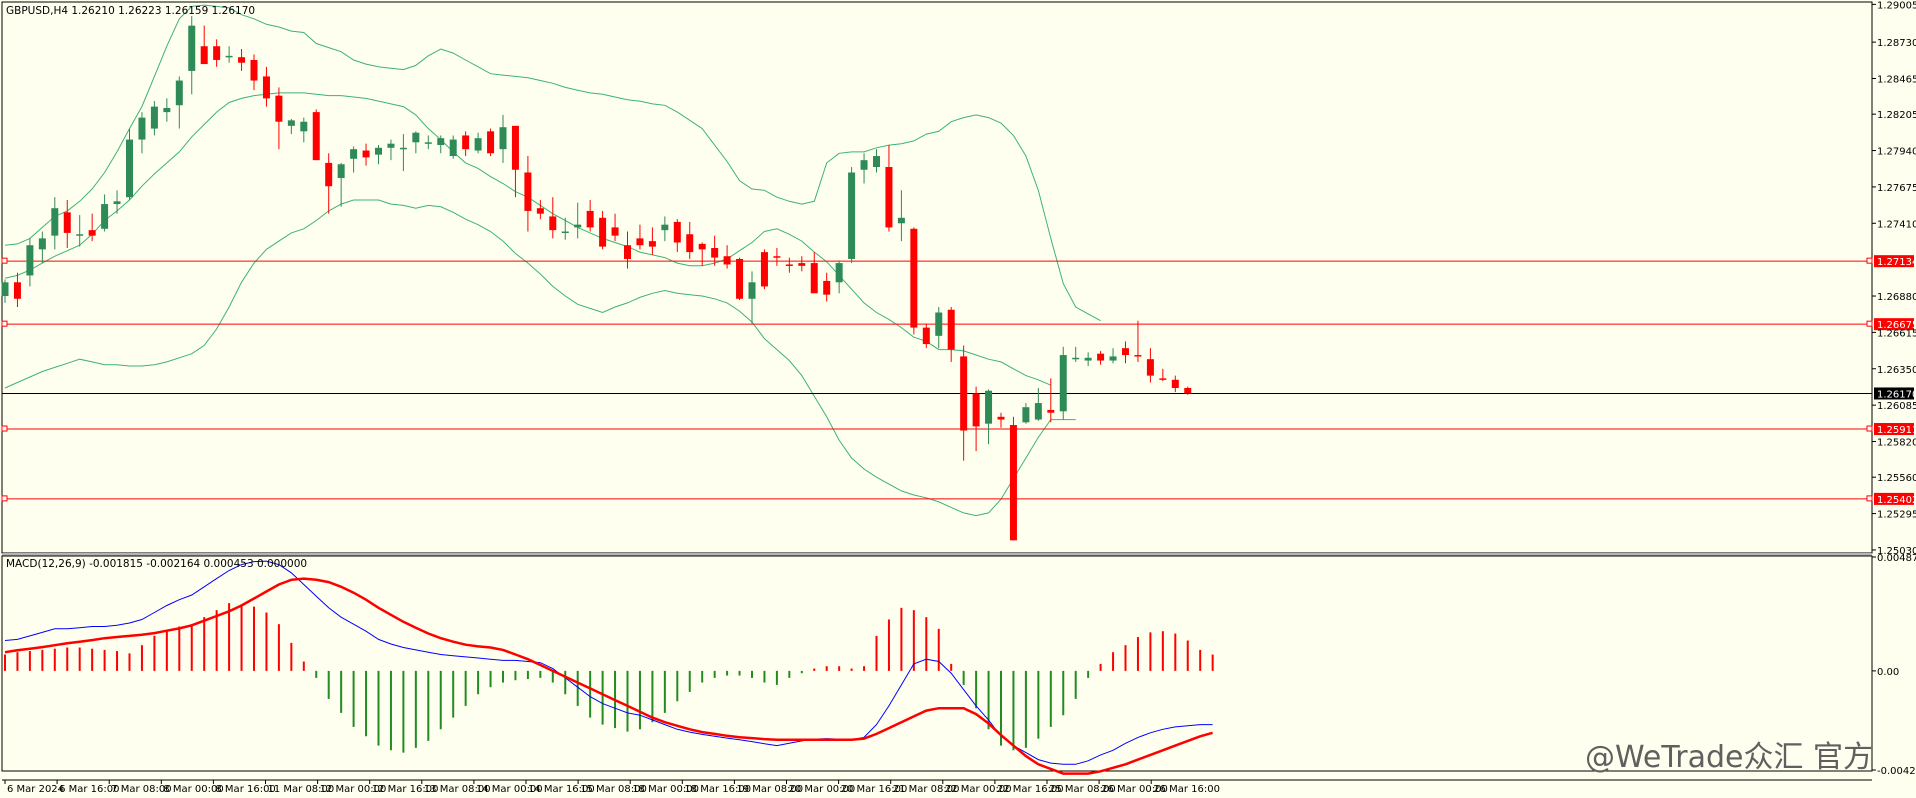  What do you see at coordinates (1896, 188) in the screenshot?
I see `price-tick-label: 1.27675` at bounding box center [1896, 188].